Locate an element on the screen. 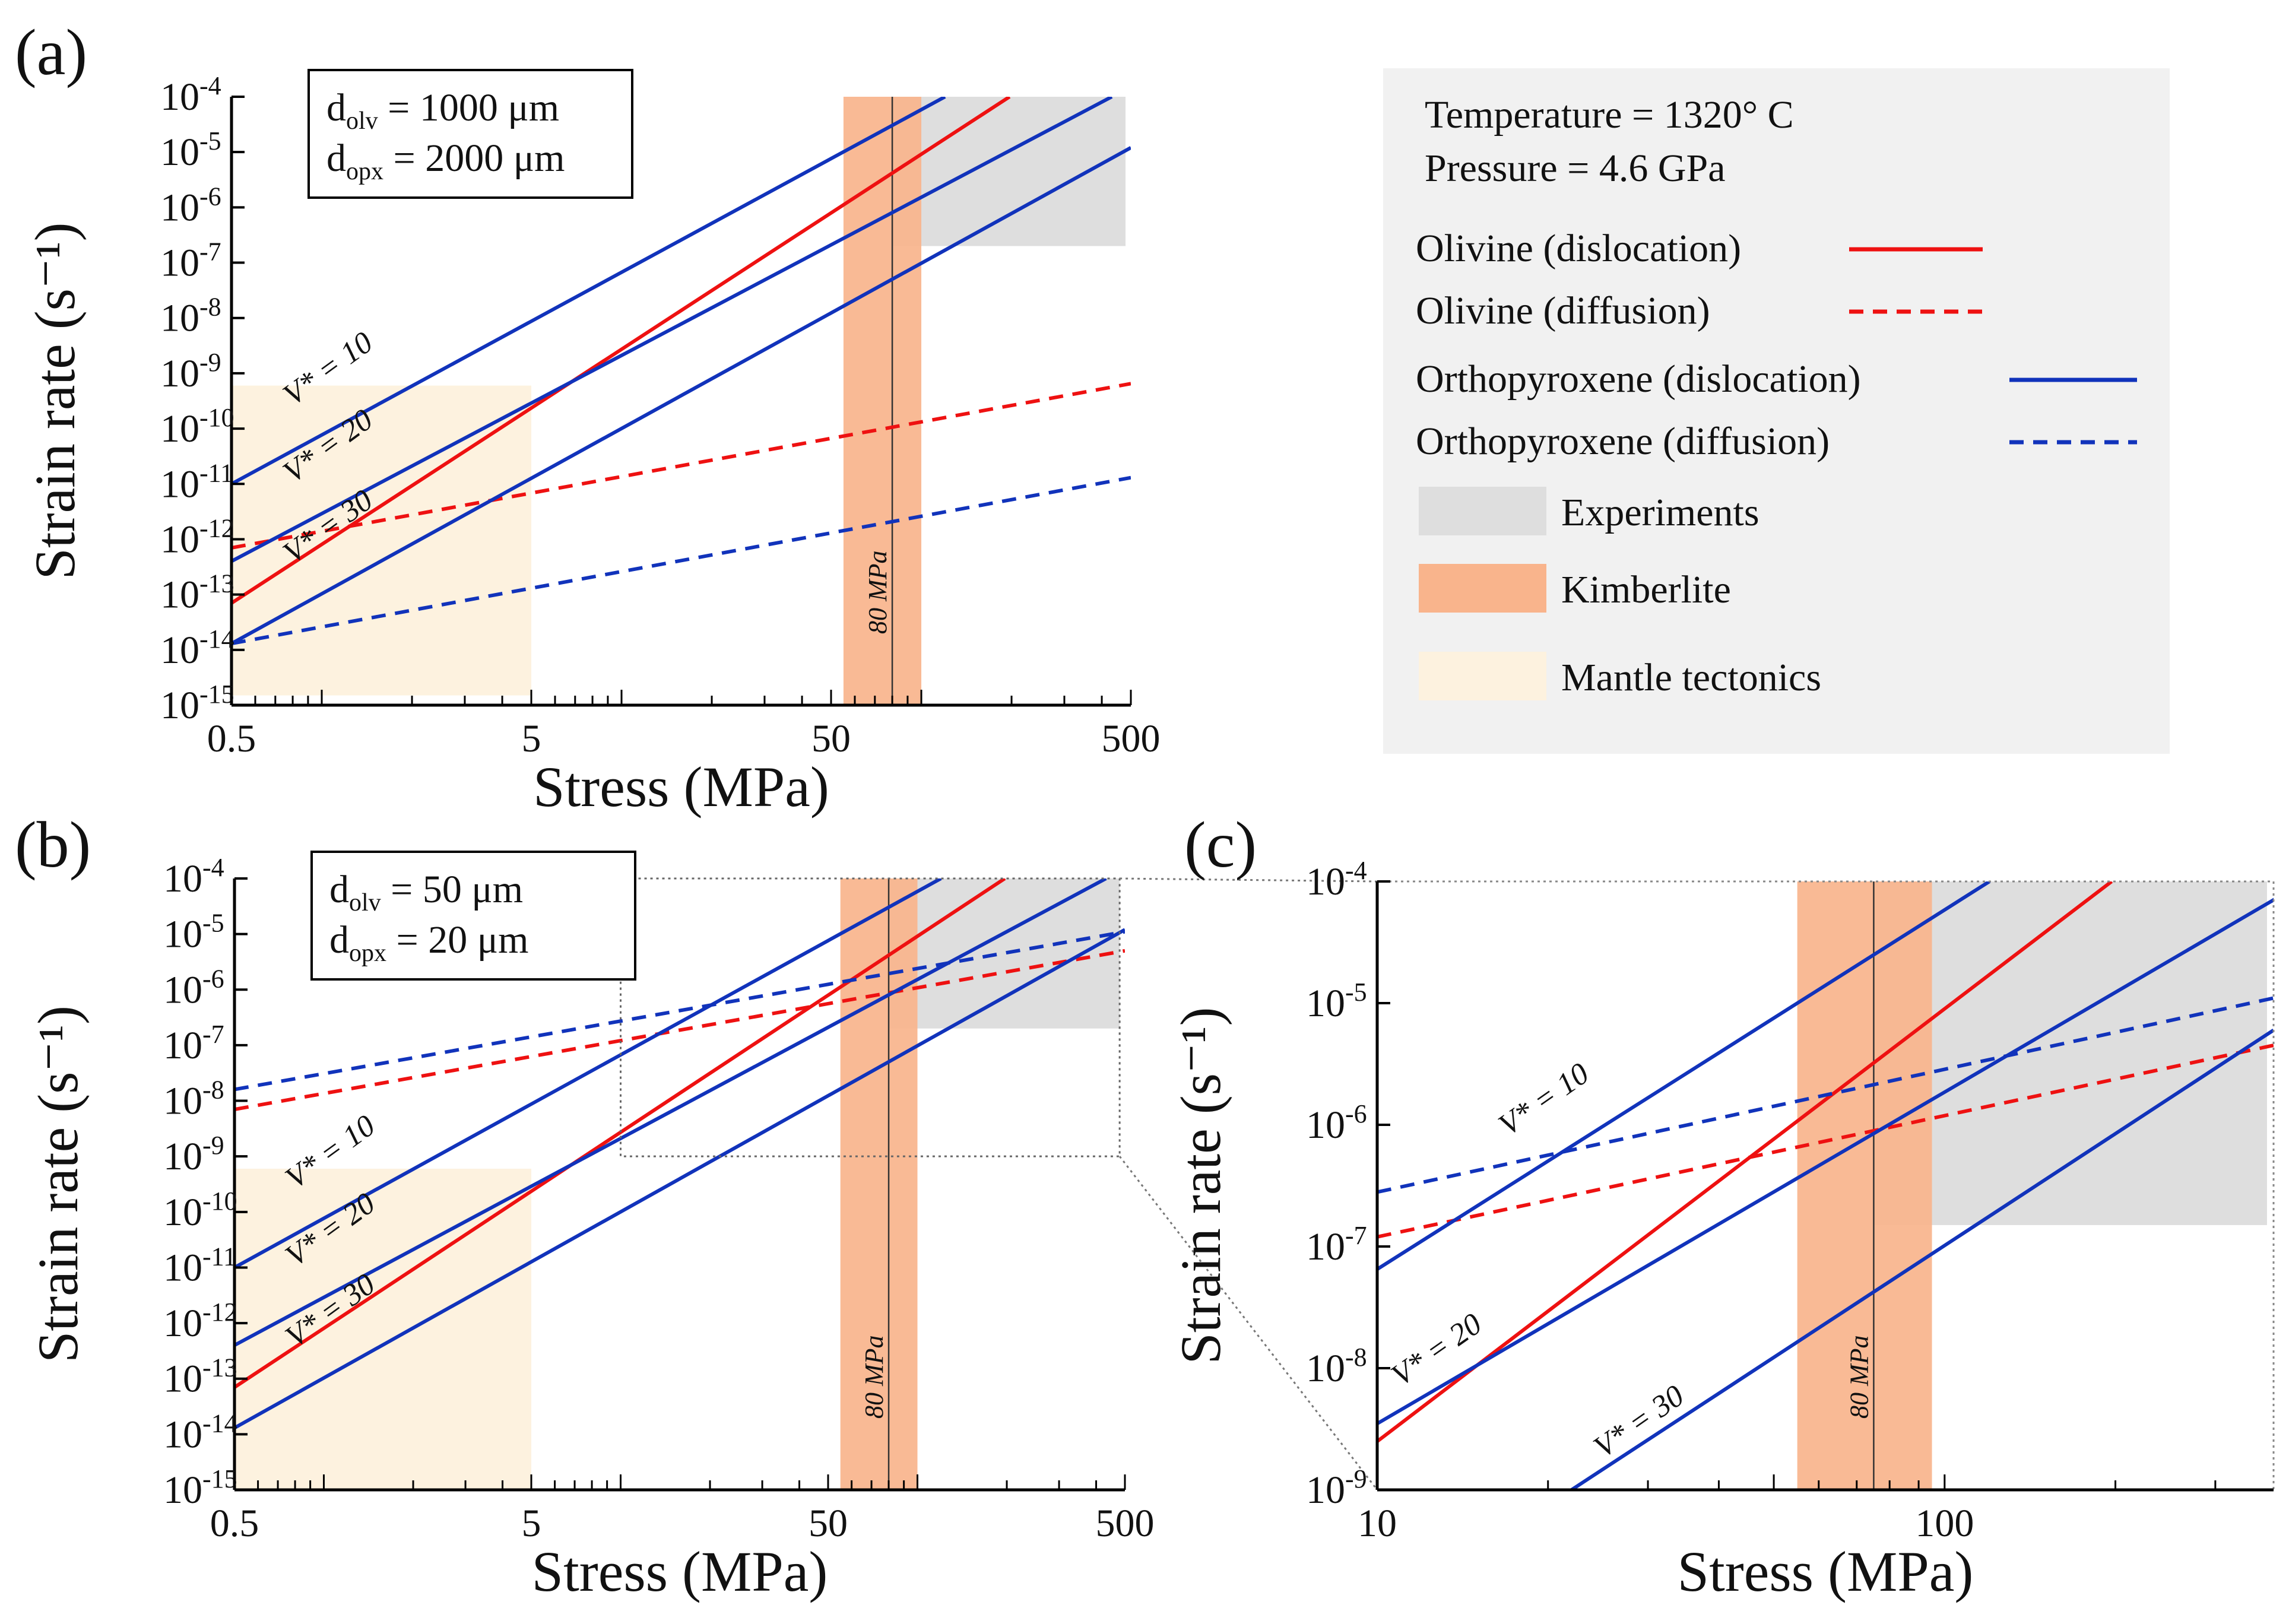  zoom-box is located at coordinates (871, 1017).